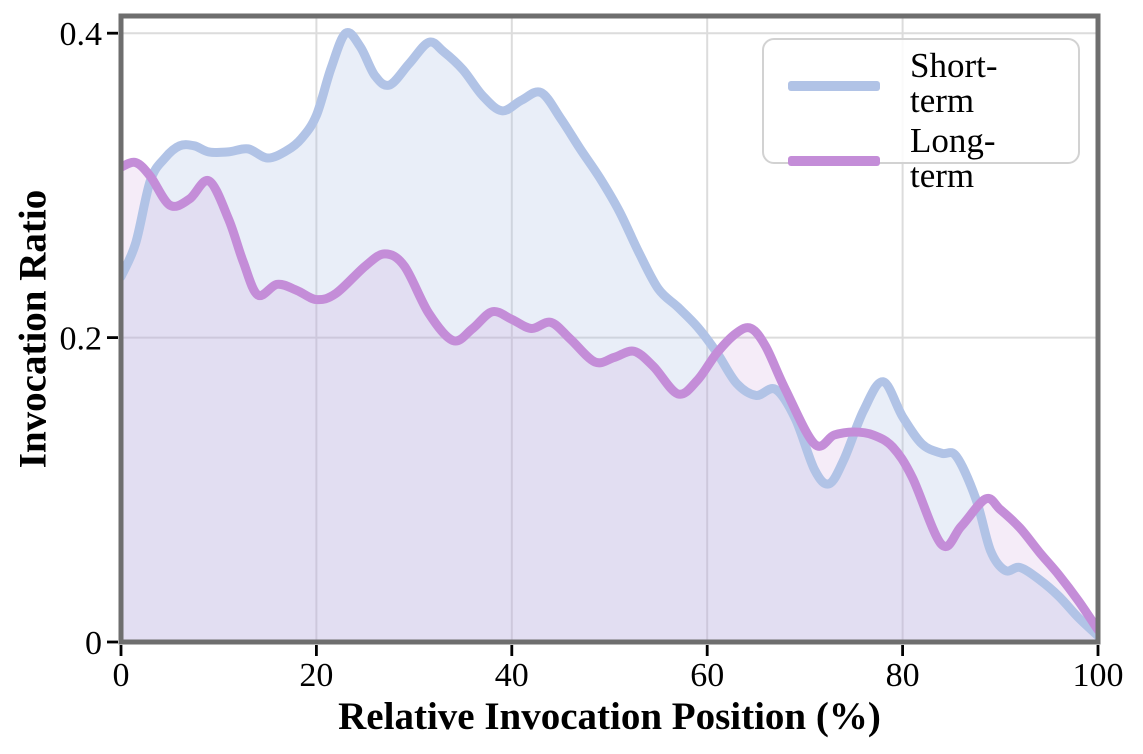  What do you see at coordinates (609, 716) in the screenshot?
I see `x-axis-label: Relative Invocation Position (%)` at bounding box center [609, 716].